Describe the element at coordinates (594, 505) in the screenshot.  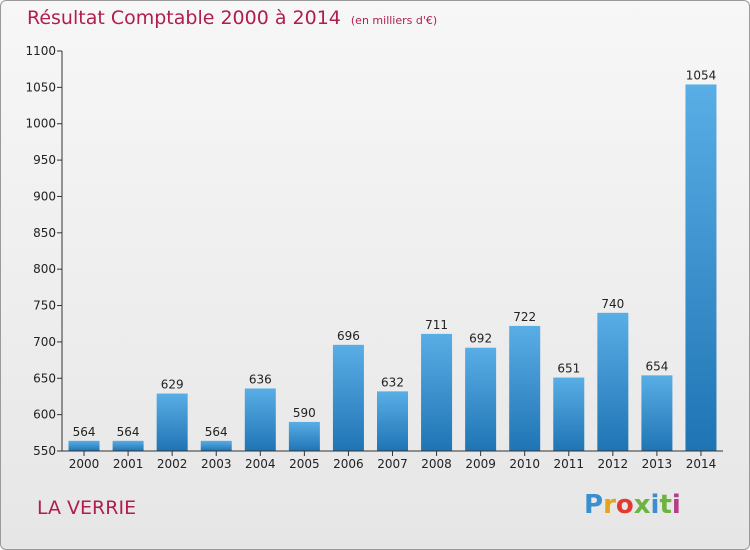
I see `logo-letter: P` at that location.